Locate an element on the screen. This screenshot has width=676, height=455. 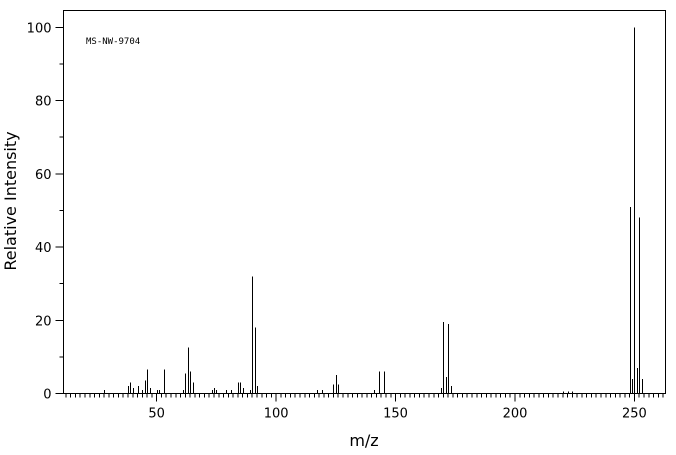
y-axis-label: Relative Intensity is located at coordinates (10, 200).